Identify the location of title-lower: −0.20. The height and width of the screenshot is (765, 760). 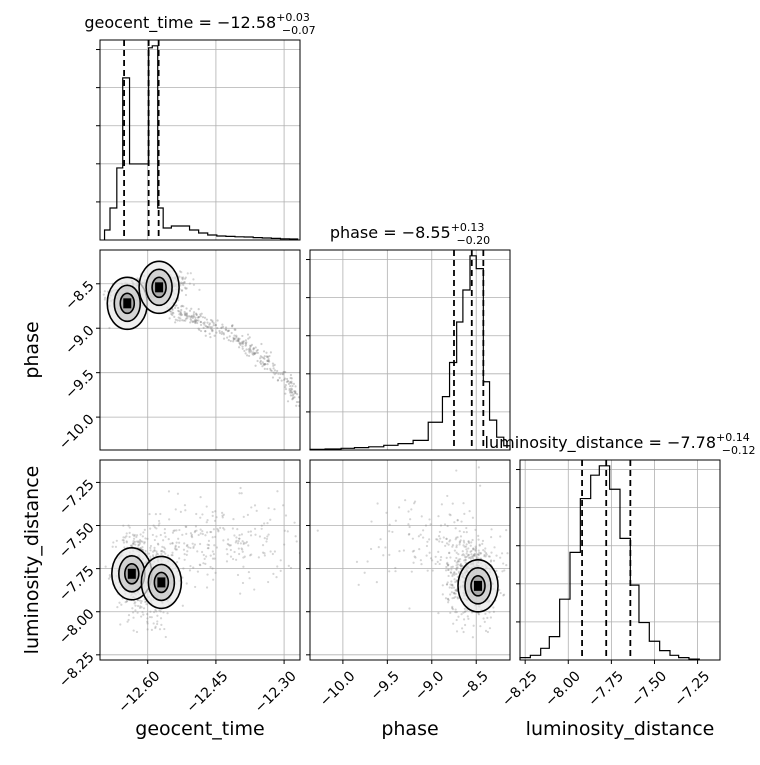
(473, 240).